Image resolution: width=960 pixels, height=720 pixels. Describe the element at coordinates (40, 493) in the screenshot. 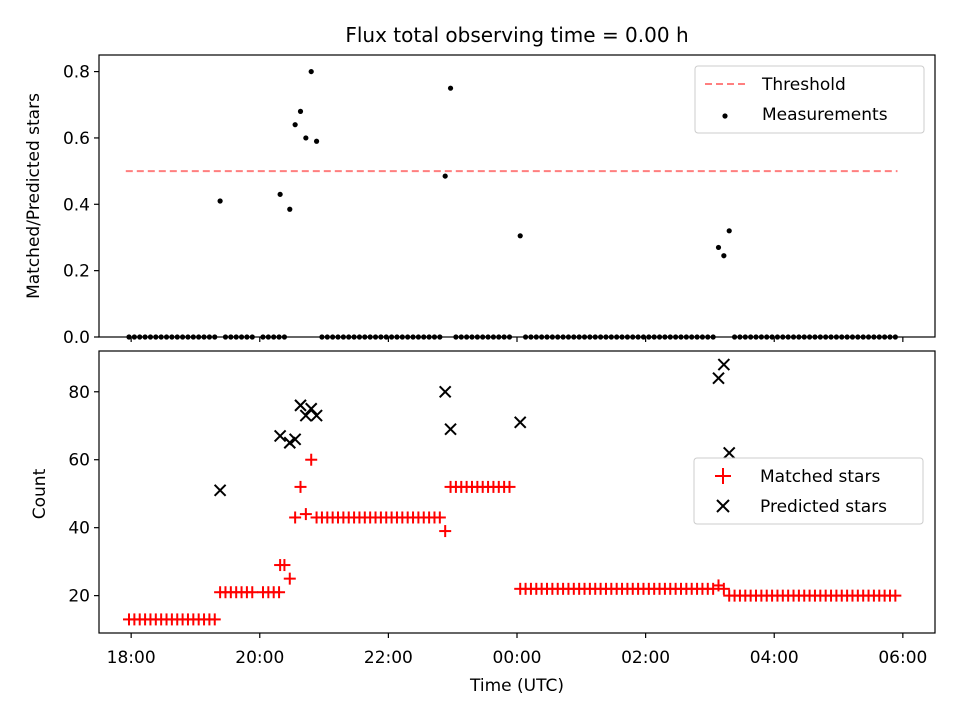

I see `bottom-y-axis-label: Count` at that location.